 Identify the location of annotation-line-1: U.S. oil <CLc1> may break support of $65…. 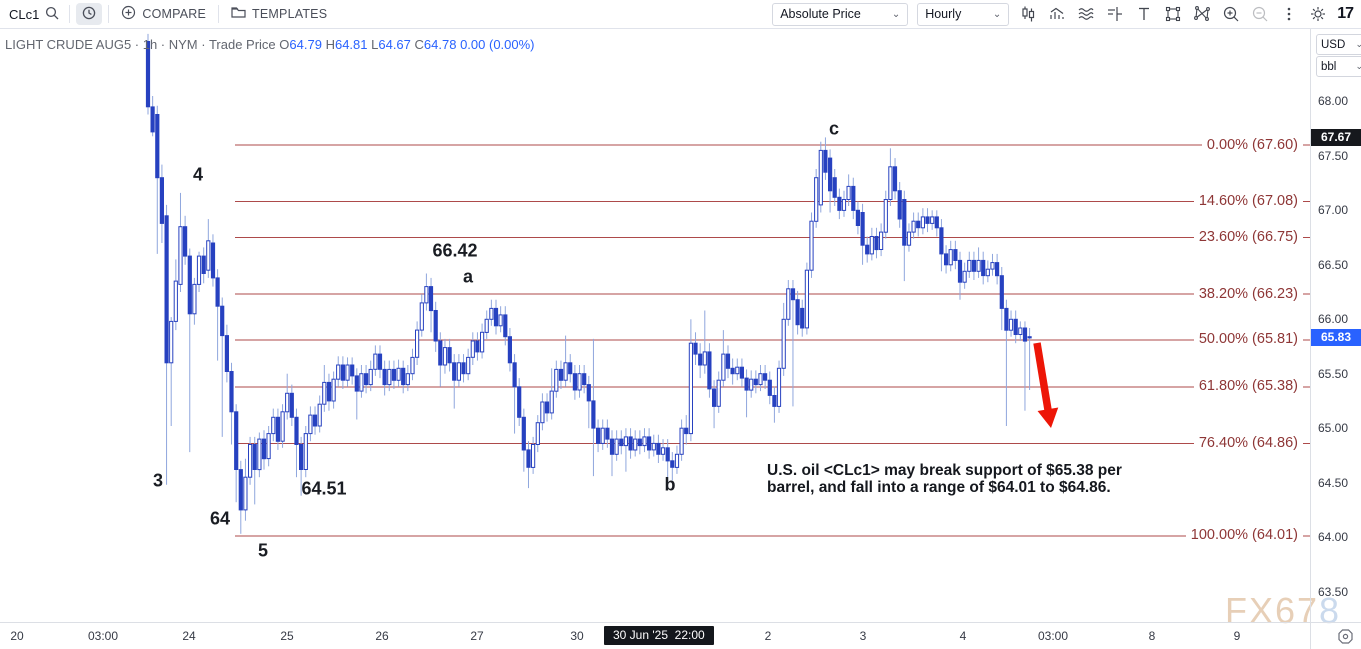
(944, 470).